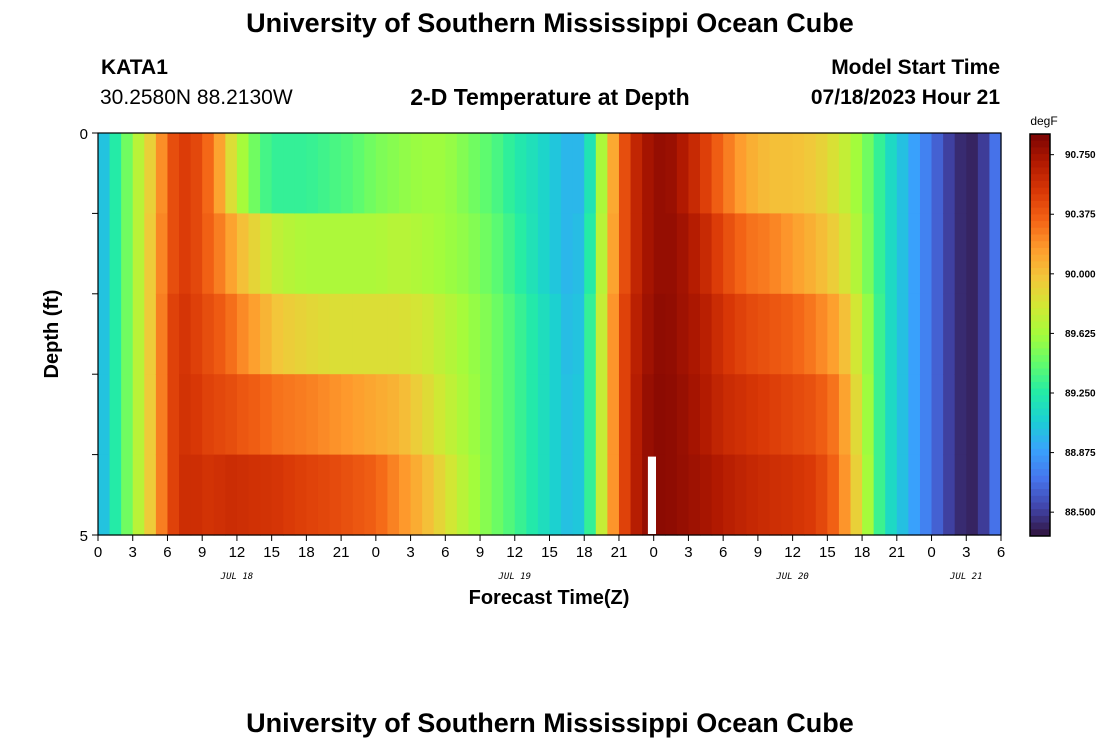 The width and height of the screenshot is (1100, 750). What do you see at coordinates (515, 577) in the screenshot?
I see `x-day-label: JUL 19` at bounding box center [515, 577].